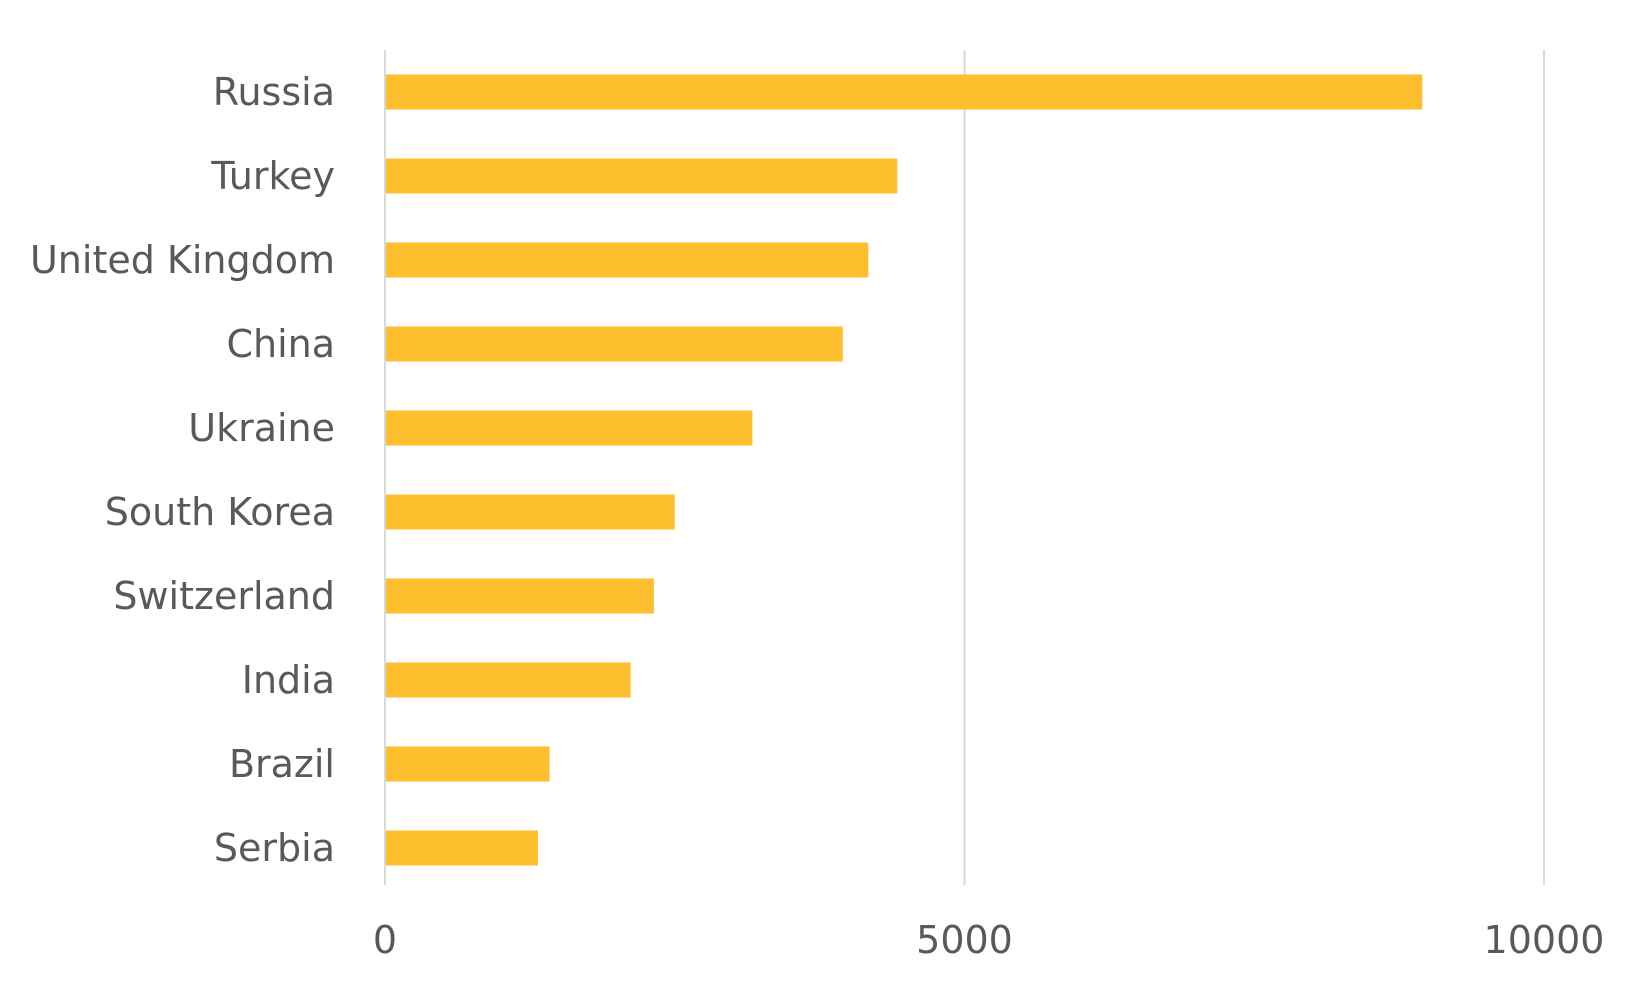  Describe the element at coordinates (182, 260) in the screenshot. I see `category-label-united-kingdom: United Kingdom` at that location.